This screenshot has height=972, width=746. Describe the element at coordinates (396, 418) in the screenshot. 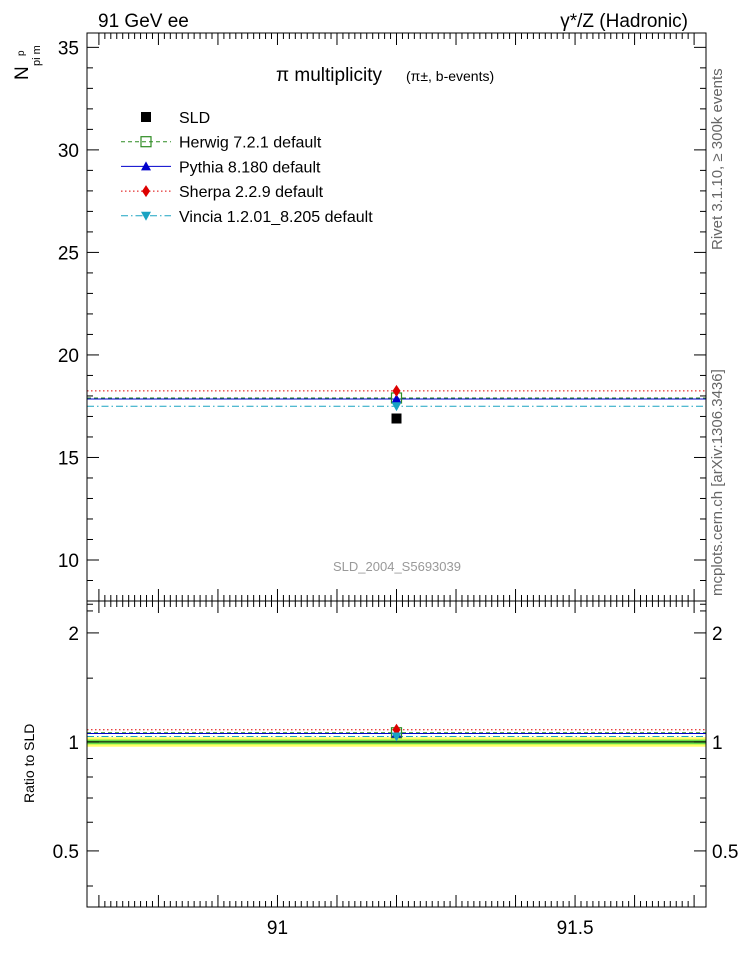

I see `main-point-data` at that location.